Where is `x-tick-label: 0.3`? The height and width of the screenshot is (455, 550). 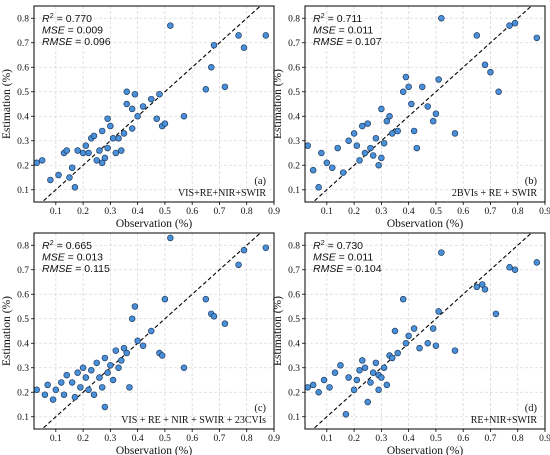 x-tick-label: 0.3 is located at coordinates (110, 212).